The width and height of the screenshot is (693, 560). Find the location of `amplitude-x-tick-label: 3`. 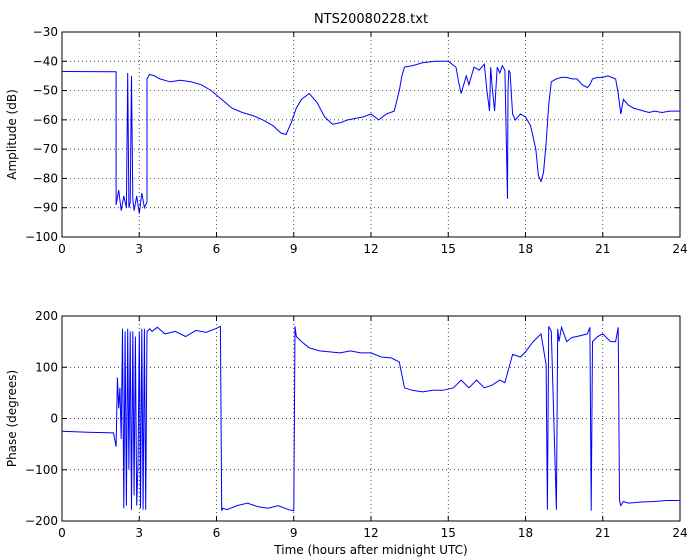

amplitude-x-tick-label: 3 is located at coordinates (139, 249).